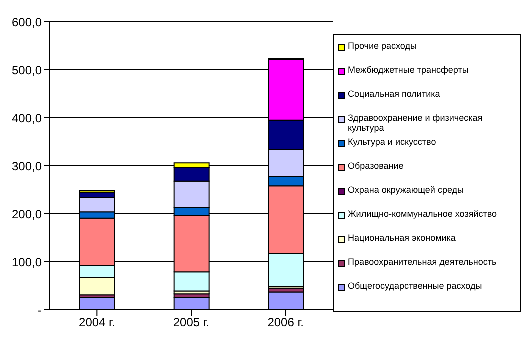  What do you see at coordinates (406, 190) in the screenshot?
I see `legend-label: Охрана окружающей среды` at bounding box center [406, 190].